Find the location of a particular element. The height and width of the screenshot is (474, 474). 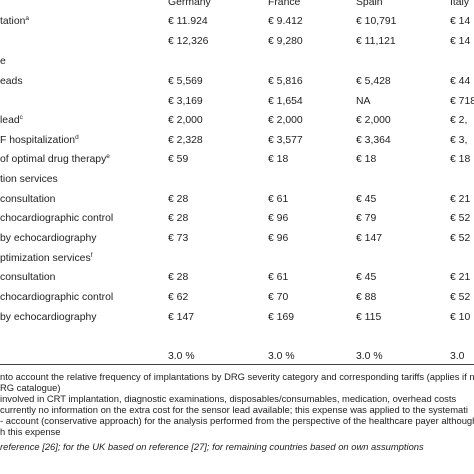

table-cell: € 10 is located at coordinates (460, 317).